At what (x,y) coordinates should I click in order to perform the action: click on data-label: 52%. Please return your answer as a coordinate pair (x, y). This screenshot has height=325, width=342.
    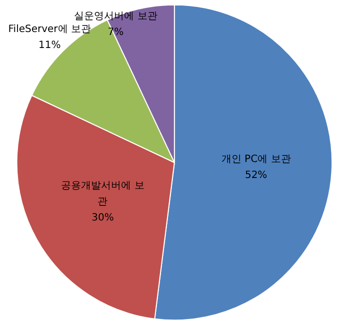
    Looking at the image, I should click on (256, 176).